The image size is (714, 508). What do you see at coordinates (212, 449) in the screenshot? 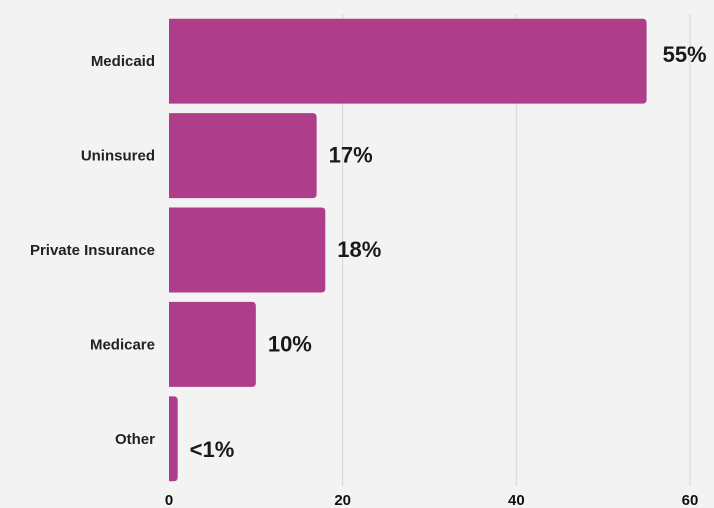
I see `data-label: <1%` at bounding box center [212, 449].